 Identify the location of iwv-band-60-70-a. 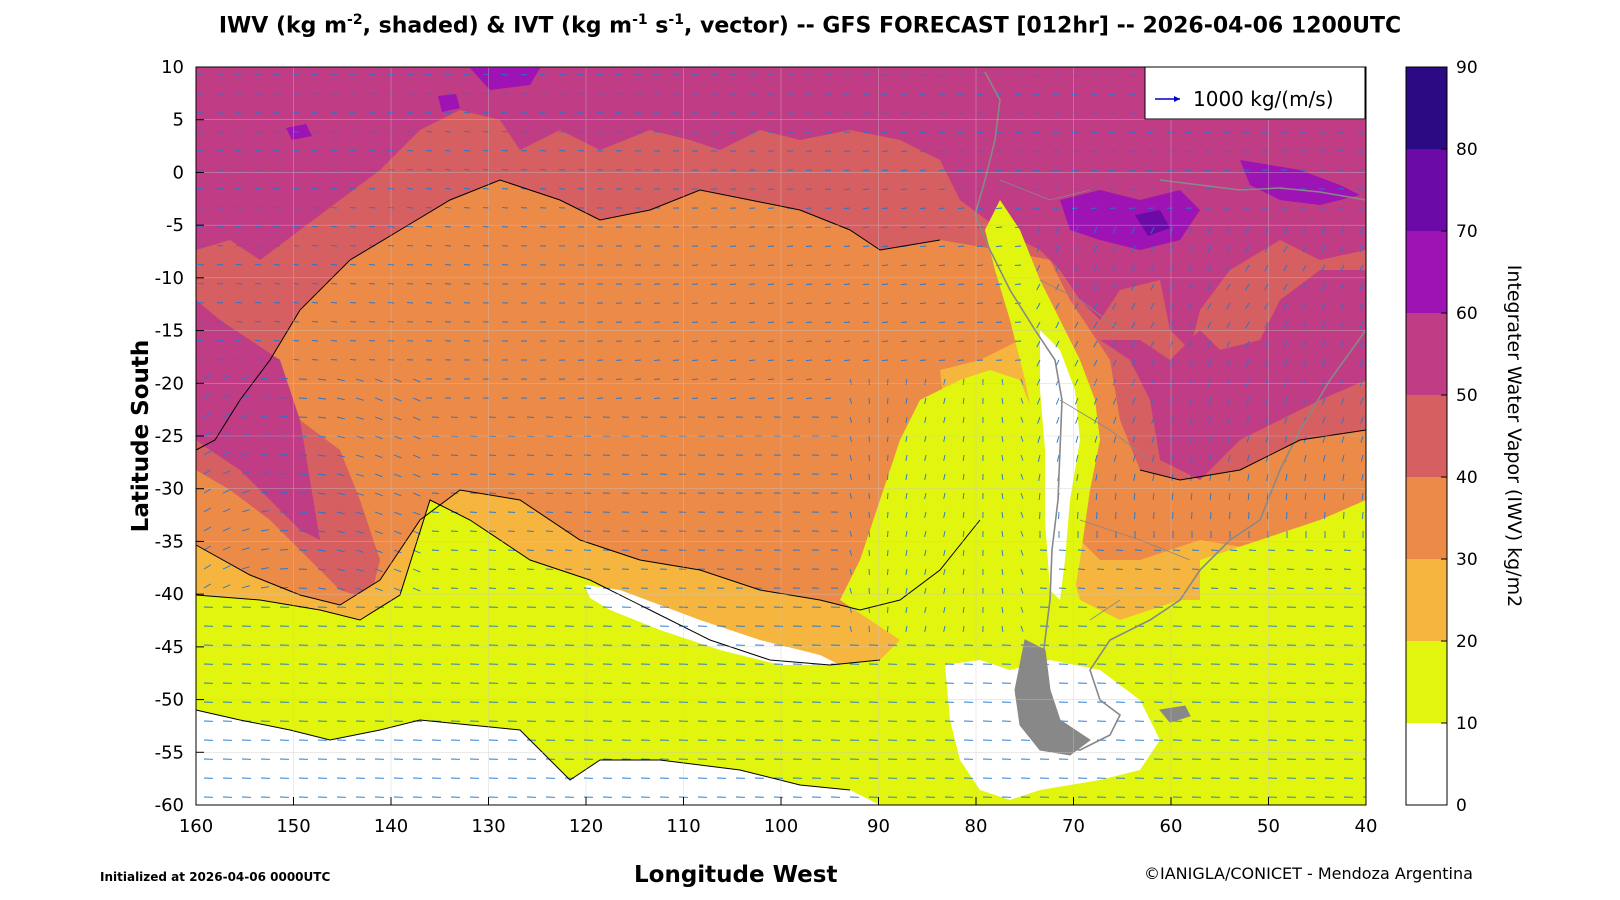
(1130, 220).